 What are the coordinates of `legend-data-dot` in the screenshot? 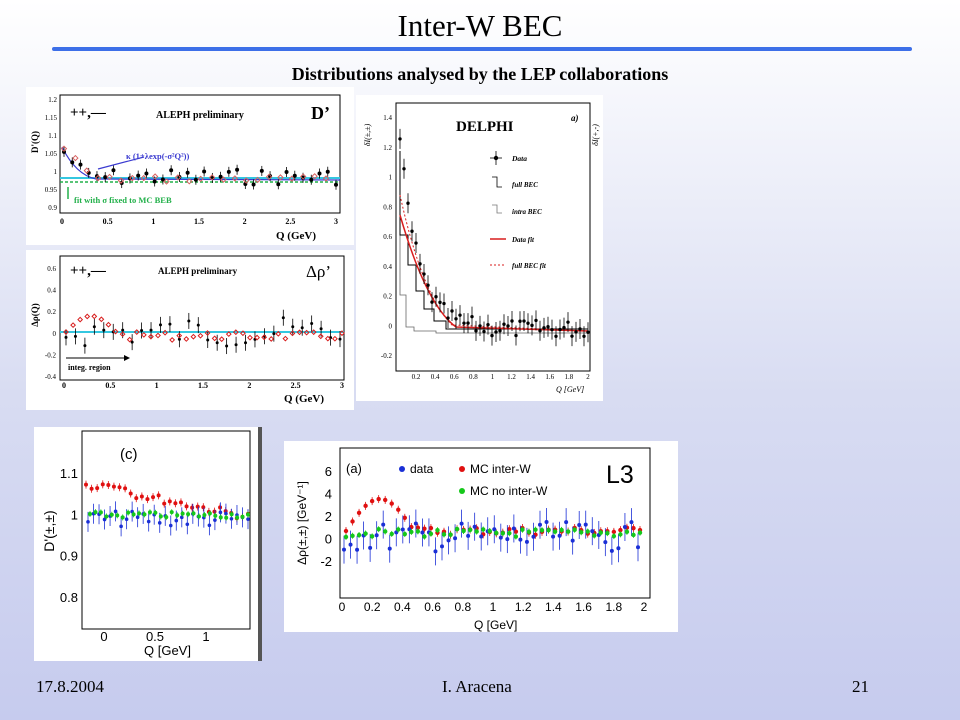 It's located at (496, 158).